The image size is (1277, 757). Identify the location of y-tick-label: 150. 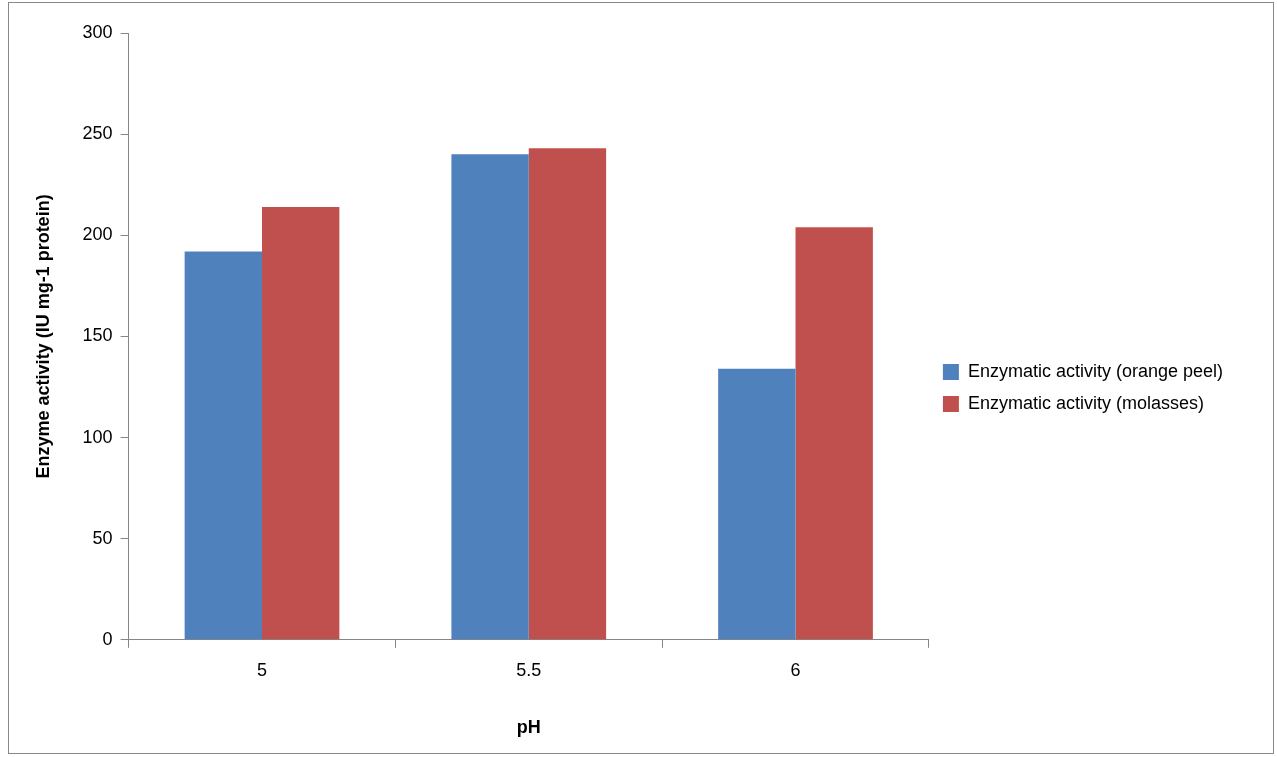
(97, 335).